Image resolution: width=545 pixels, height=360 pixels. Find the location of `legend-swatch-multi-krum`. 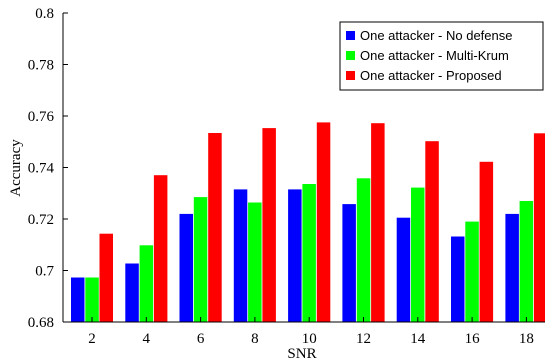

legend-swatch-multi-krum is located at coordinates (350, 55).